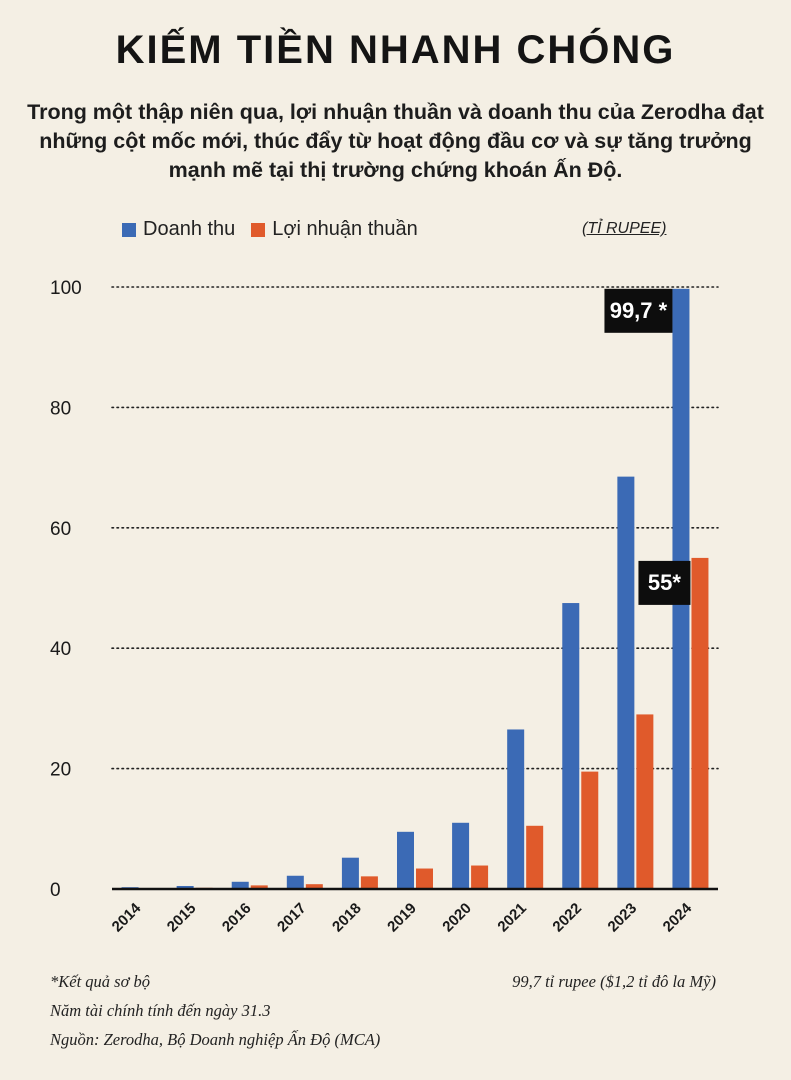  I want to click on legend-label-revenue: Doanh thu, so click(189, 229).